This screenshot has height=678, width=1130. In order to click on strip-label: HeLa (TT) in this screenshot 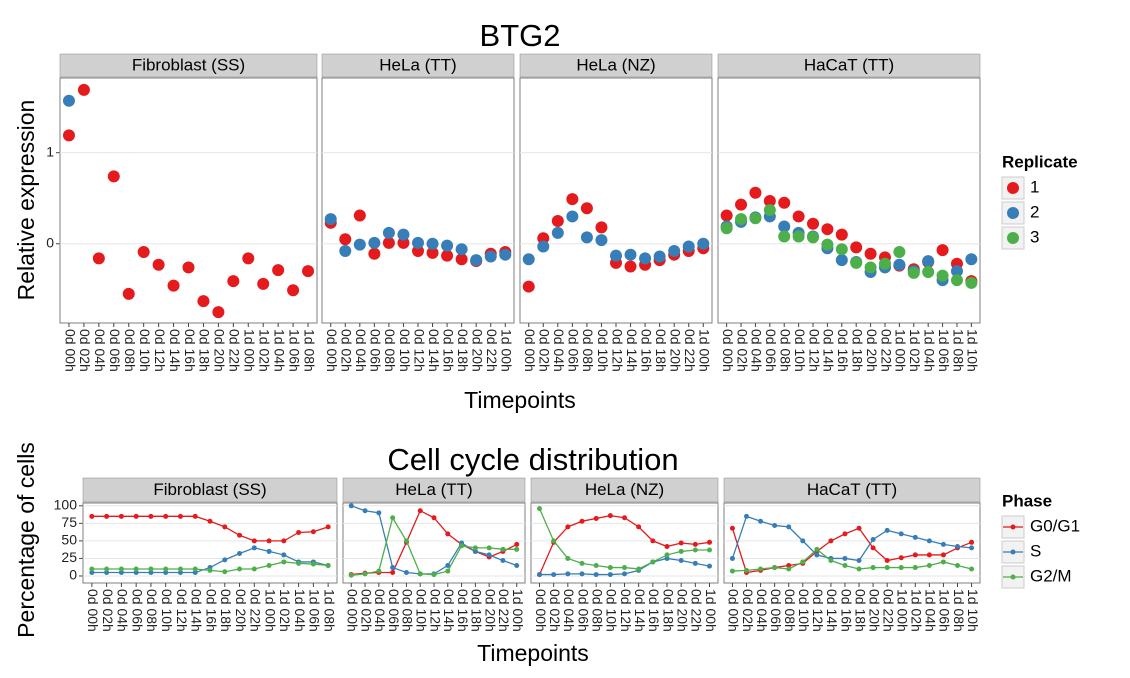, I will do `click(433, 489)`.